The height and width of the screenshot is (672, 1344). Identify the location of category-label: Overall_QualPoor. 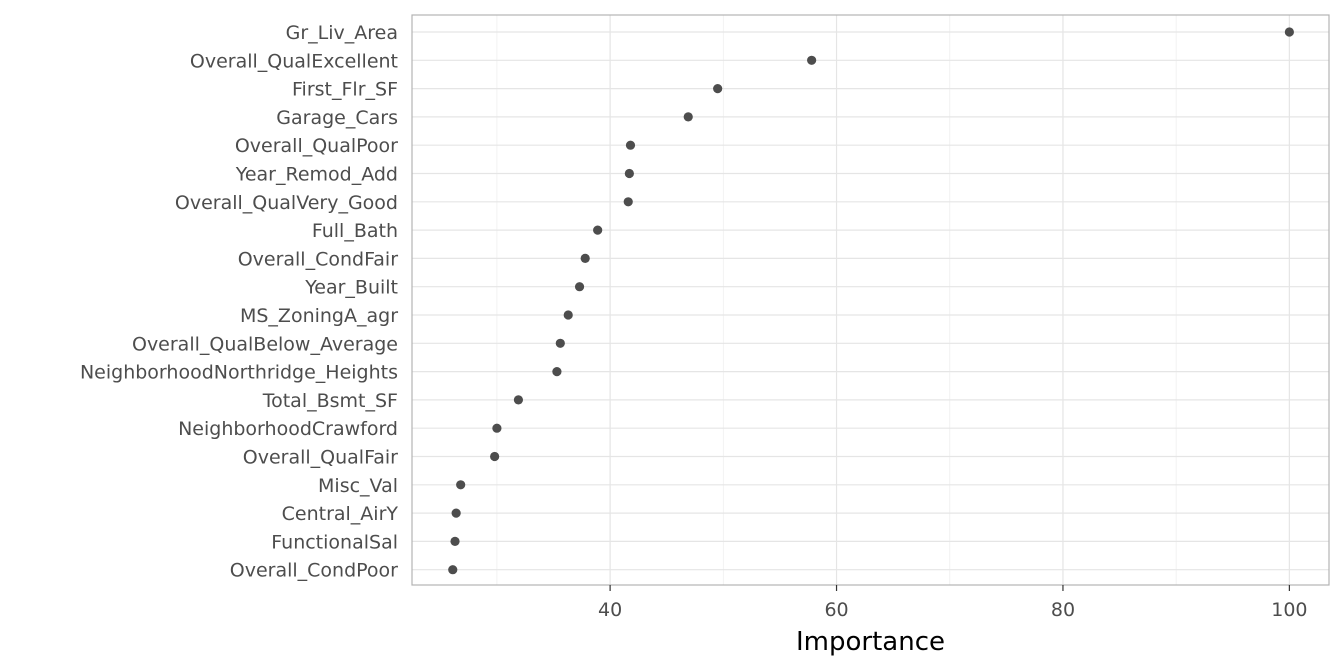
(316, 146).